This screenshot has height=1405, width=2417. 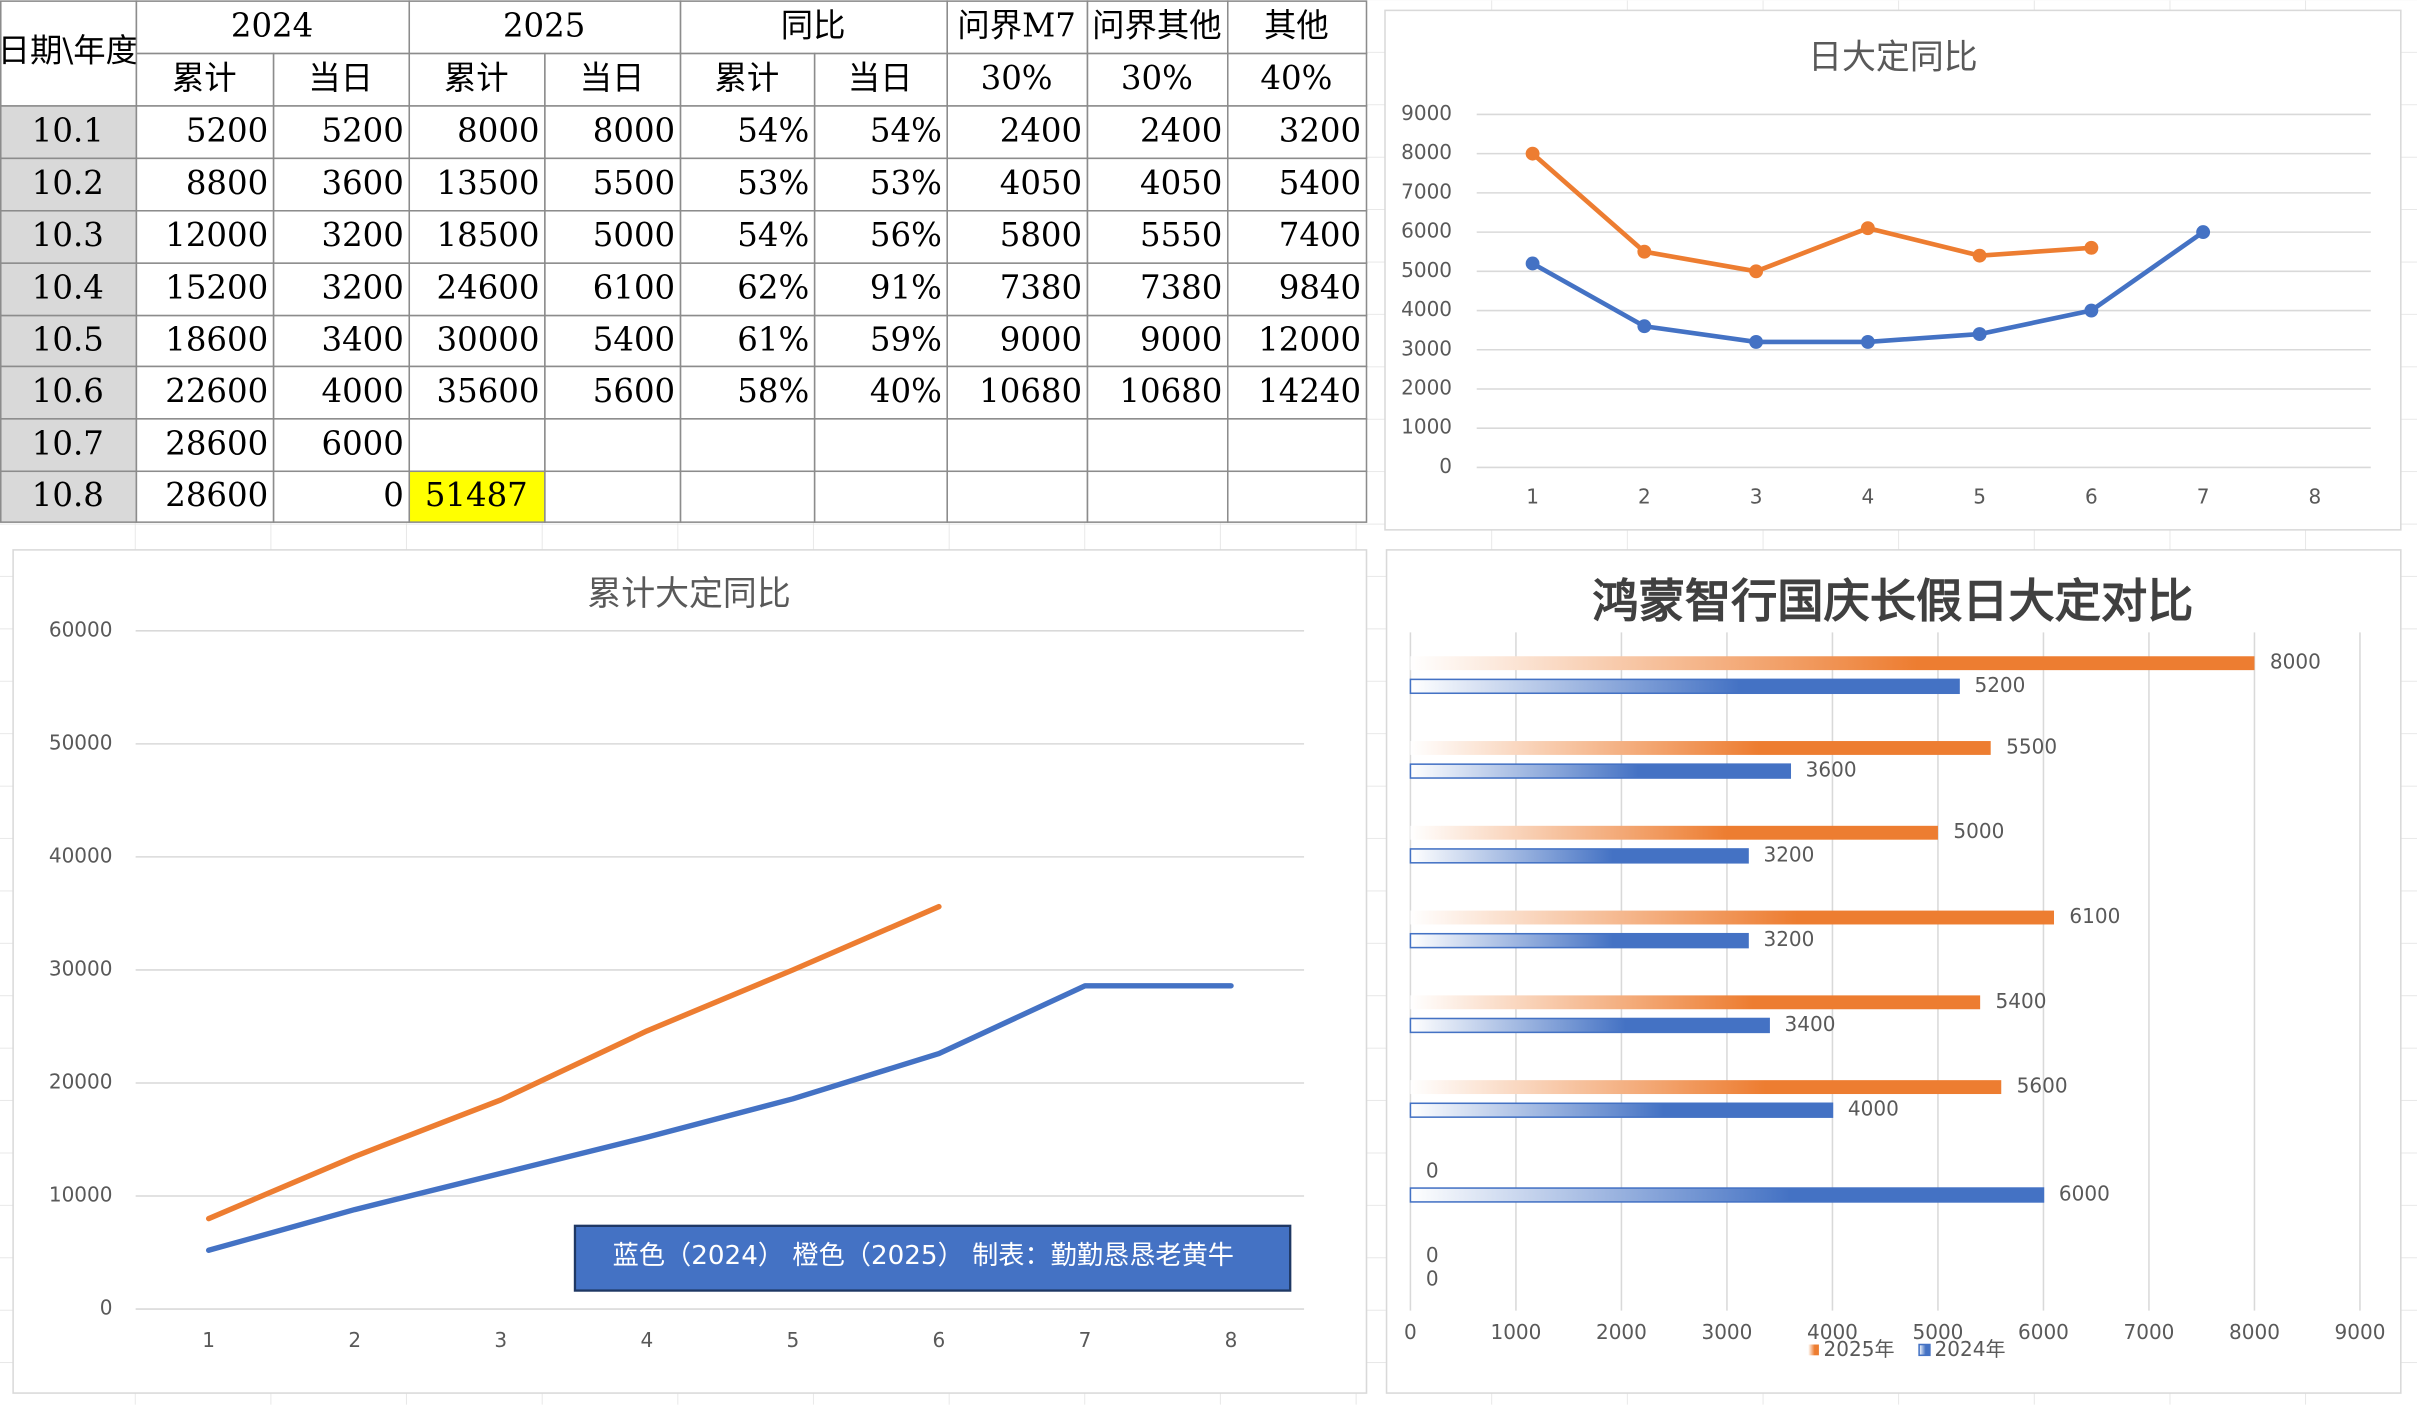 I want to click on y-tick-label: 3000, so click(x=1426, y=348).